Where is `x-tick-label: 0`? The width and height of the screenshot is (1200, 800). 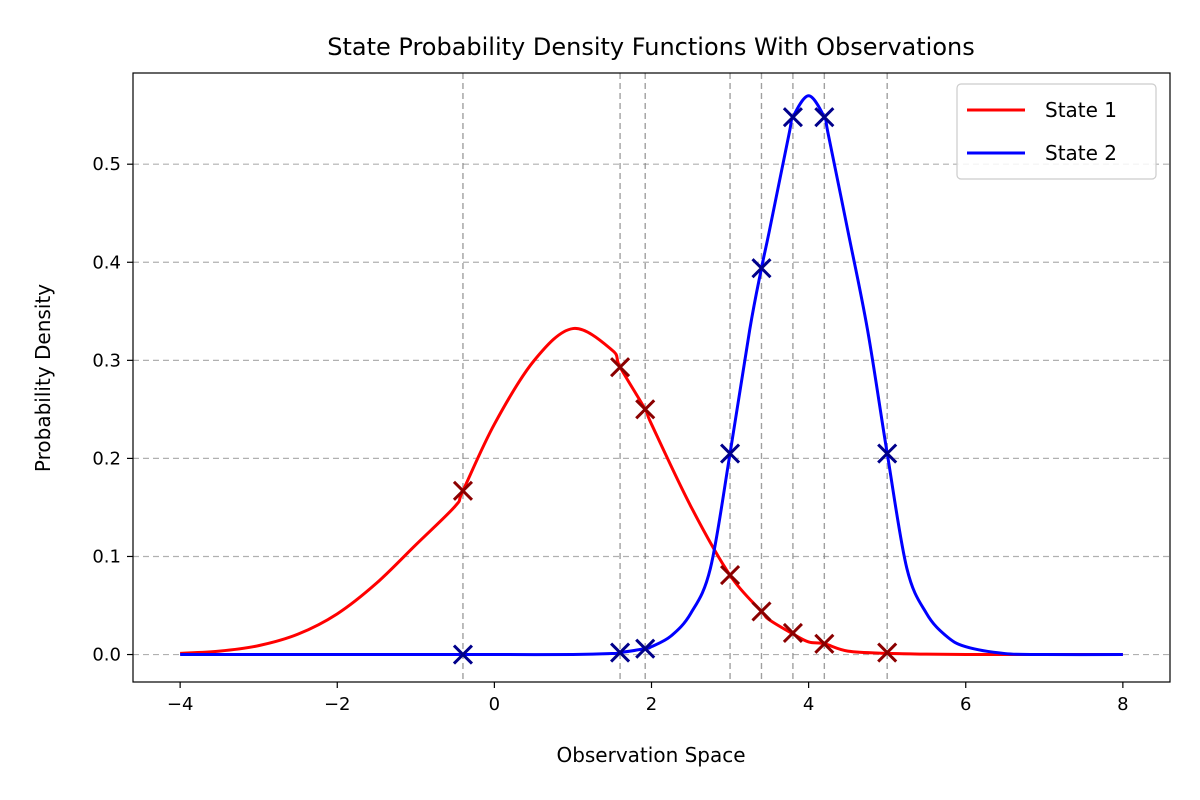
x-tick-label: 0 is located at coordinates (494, 704).